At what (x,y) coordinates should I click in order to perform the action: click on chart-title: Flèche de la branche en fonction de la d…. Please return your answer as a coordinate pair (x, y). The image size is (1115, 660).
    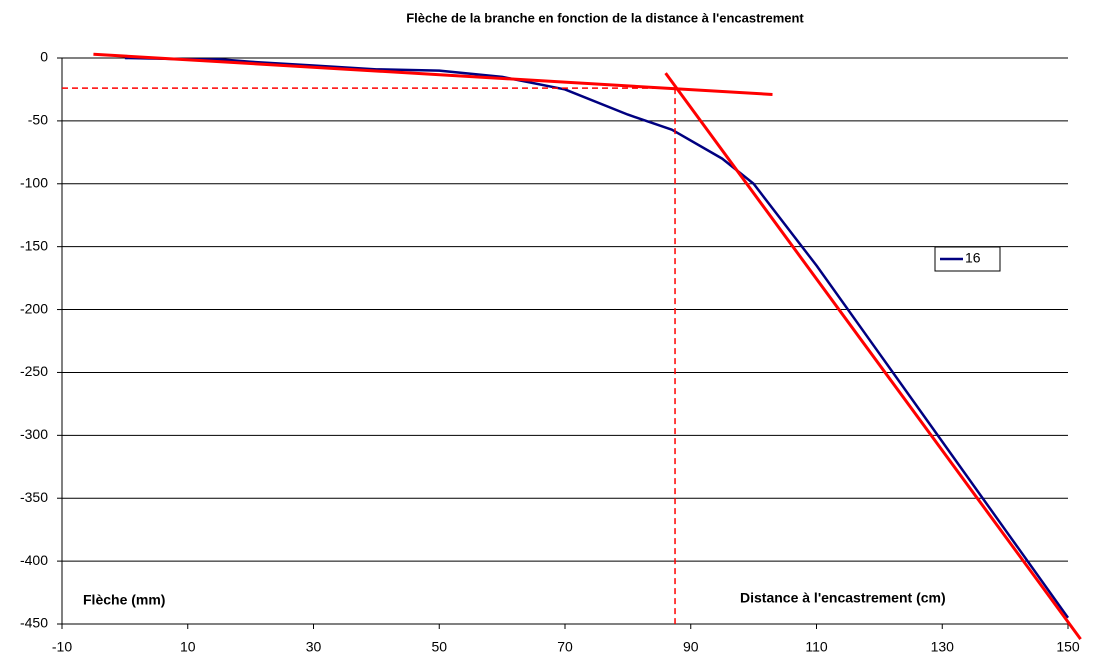
    Looking at the image, I should click on (605, 17).